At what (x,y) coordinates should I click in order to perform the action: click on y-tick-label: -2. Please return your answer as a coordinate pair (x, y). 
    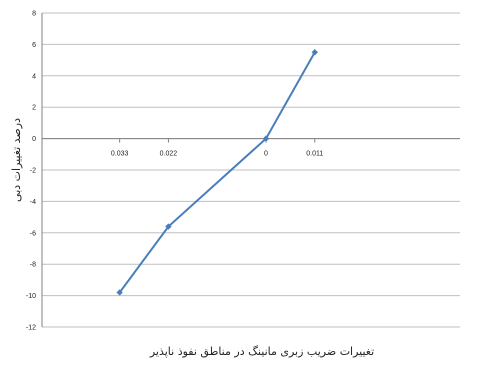
    Looking at the image, I should click on (33, 171).